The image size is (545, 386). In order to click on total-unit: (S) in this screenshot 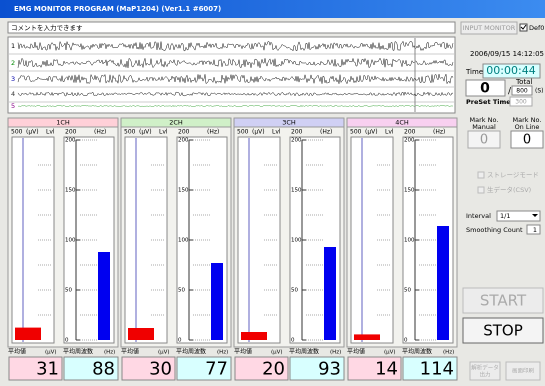, I will do `click(539, 91)`.